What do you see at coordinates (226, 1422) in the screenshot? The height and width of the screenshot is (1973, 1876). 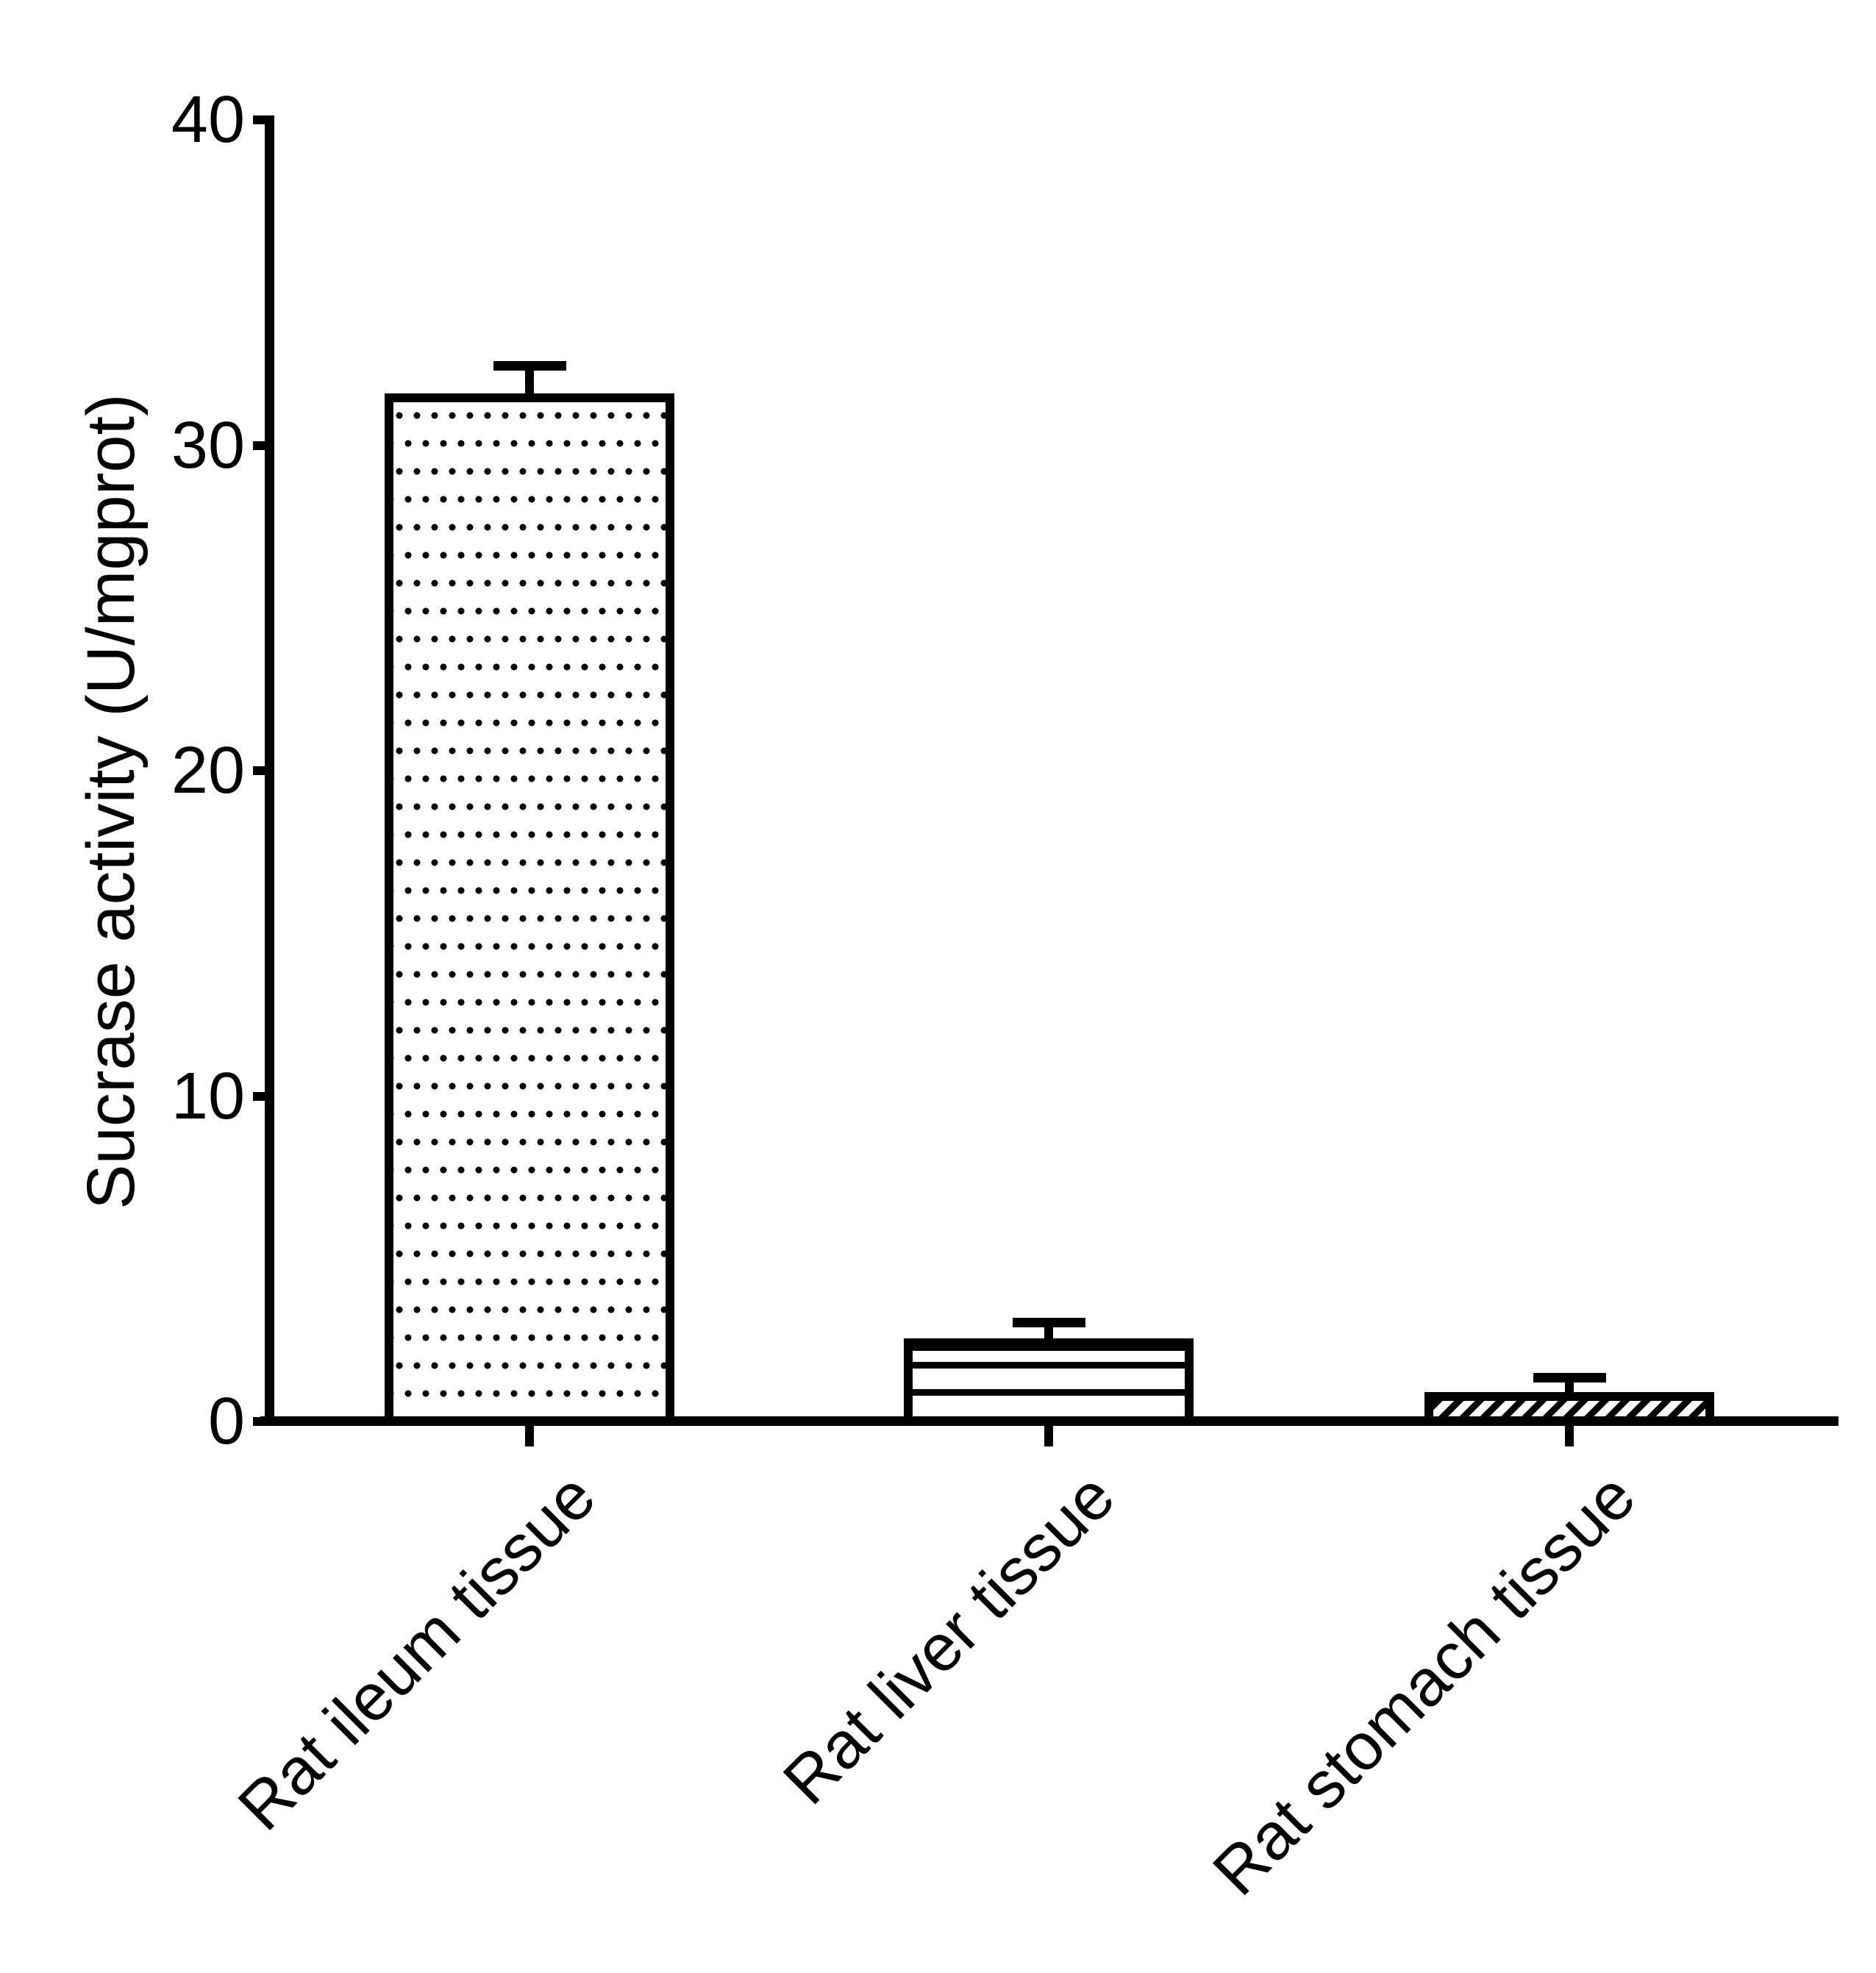 I see `y-tick-label: 0` at bounding box center [226, 1422].